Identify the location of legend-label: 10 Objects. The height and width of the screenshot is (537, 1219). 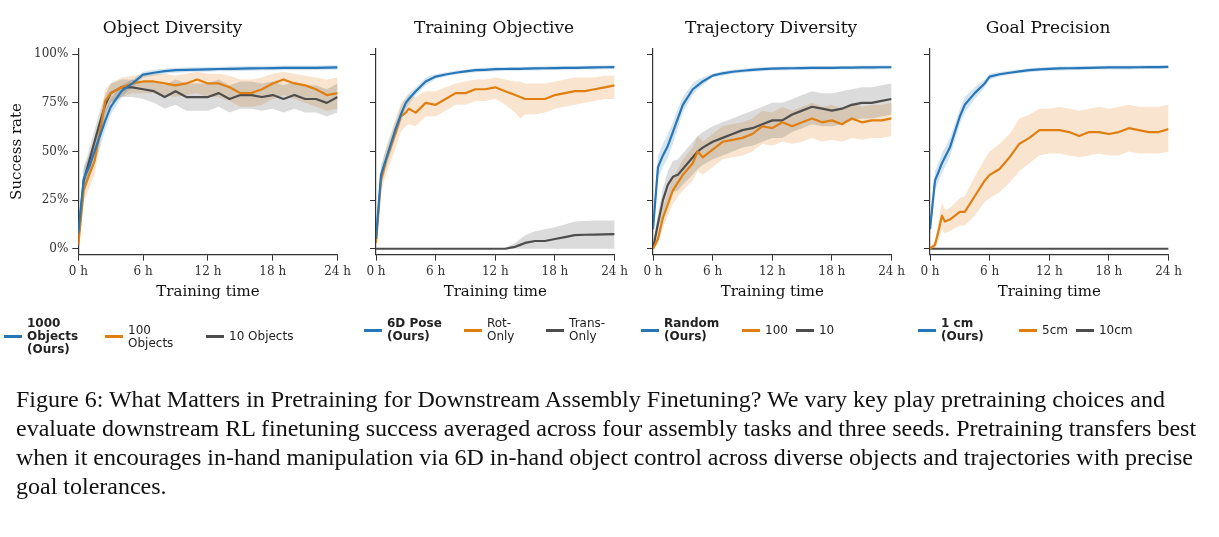
(261, 336).